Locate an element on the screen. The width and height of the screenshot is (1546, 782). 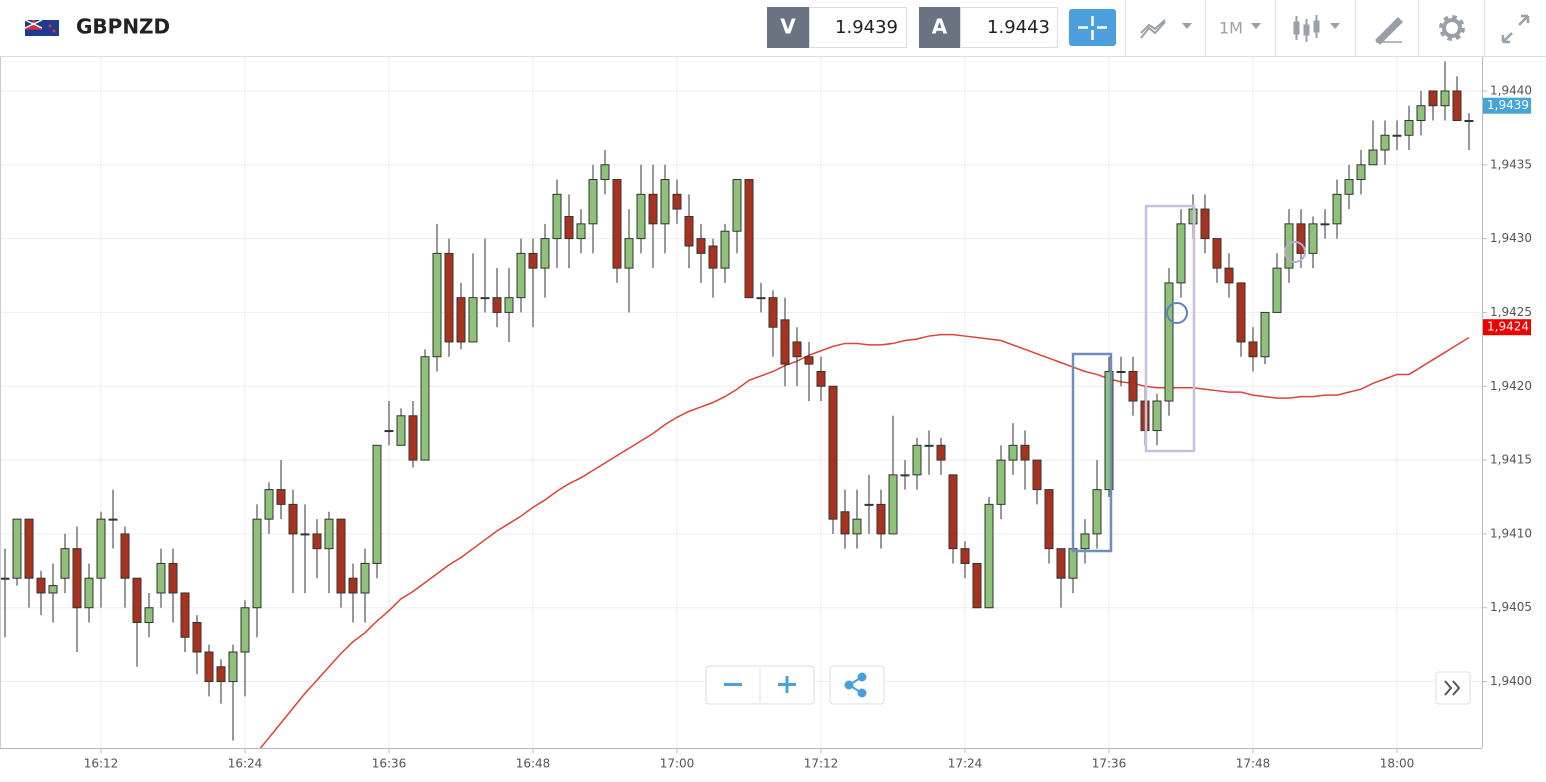
settings-button is located at coordinates (1452, 28).